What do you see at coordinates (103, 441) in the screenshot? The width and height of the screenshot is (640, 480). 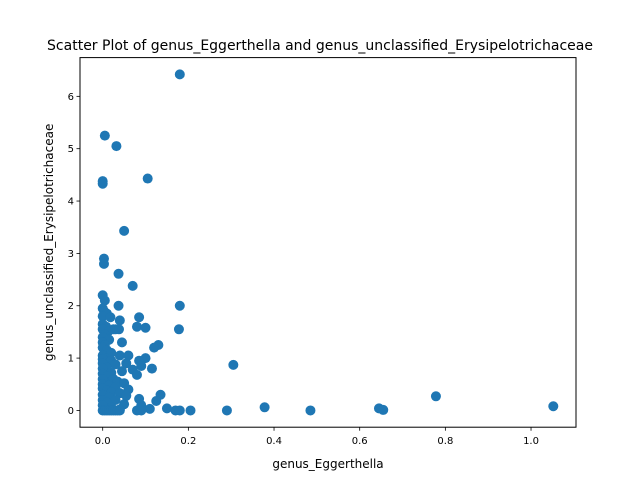 I see `x-tick-label: 0.0` at bounding box center [103, 441].